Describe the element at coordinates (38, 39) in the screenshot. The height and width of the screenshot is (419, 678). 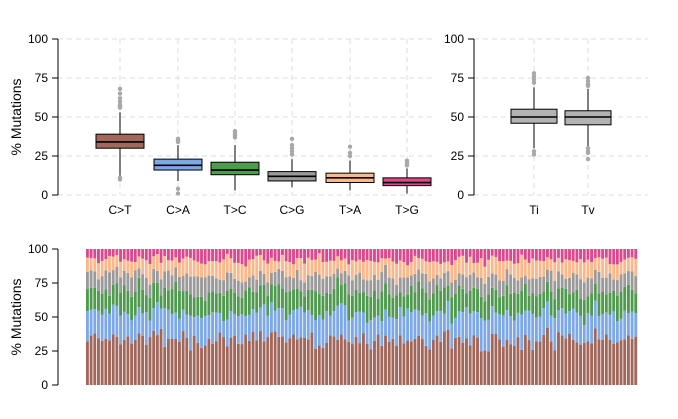
I see `y-tick-label-100: 100` at that location.